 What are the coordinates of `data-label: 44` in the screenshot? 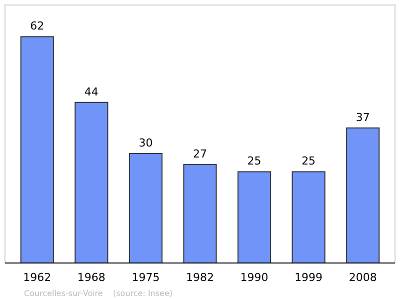 It's located at (91, 91).